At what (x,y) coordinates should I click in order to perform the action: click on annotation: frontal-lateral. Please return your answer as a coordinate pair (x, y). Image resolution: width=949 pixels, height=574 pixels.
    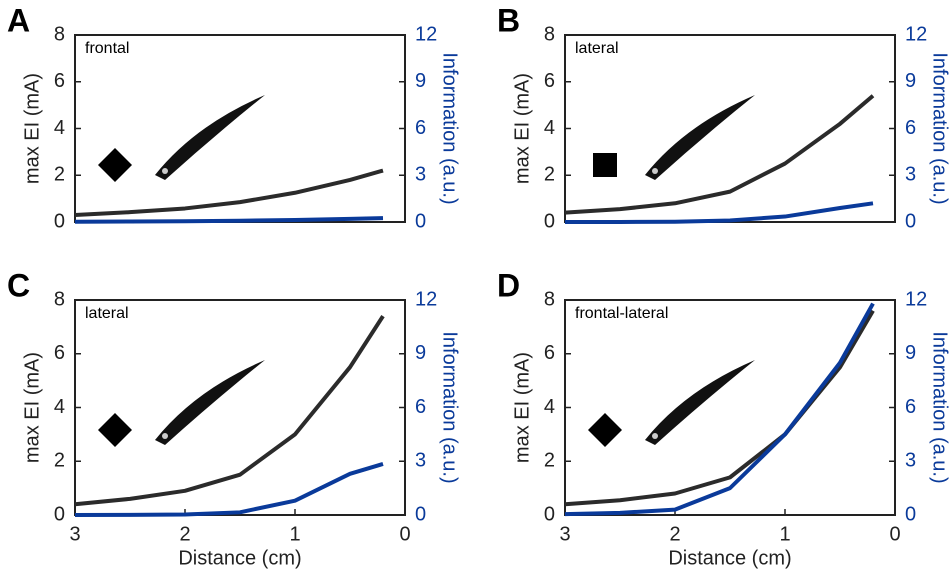
    Looking at the image, I should click on (621, 313).